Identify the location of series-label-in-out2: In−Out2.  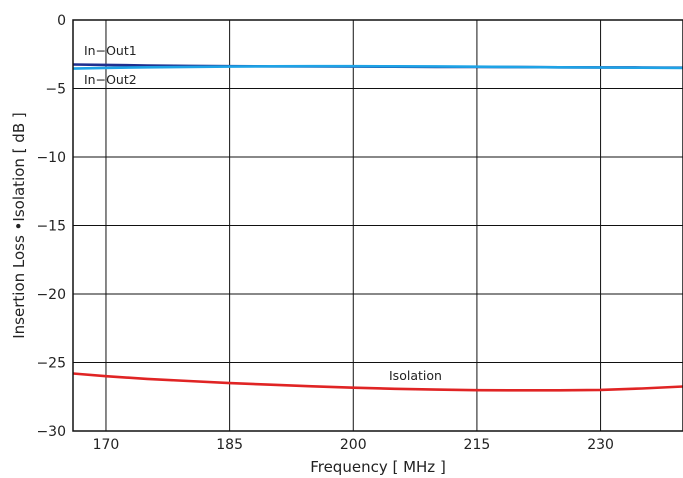
(110, 79).